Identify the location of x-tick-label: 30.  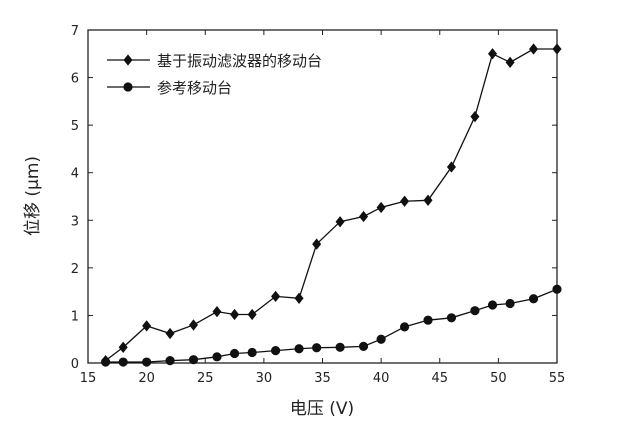
(264, 378).